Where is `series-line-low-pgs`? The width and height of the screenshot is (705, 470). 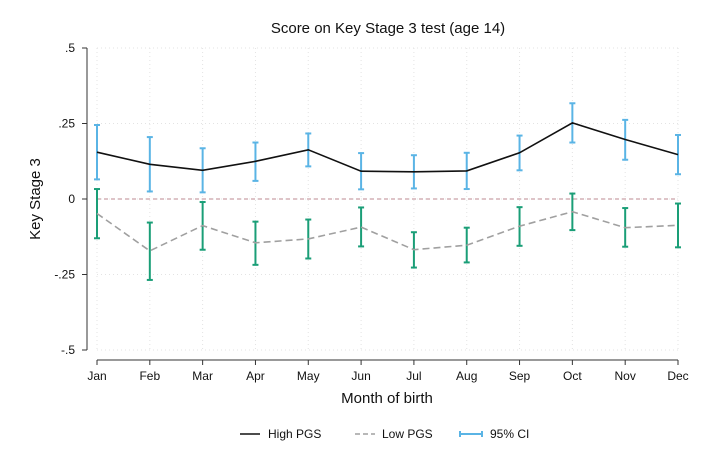 series-line-low-pgs is located at coordinates (387, 231).